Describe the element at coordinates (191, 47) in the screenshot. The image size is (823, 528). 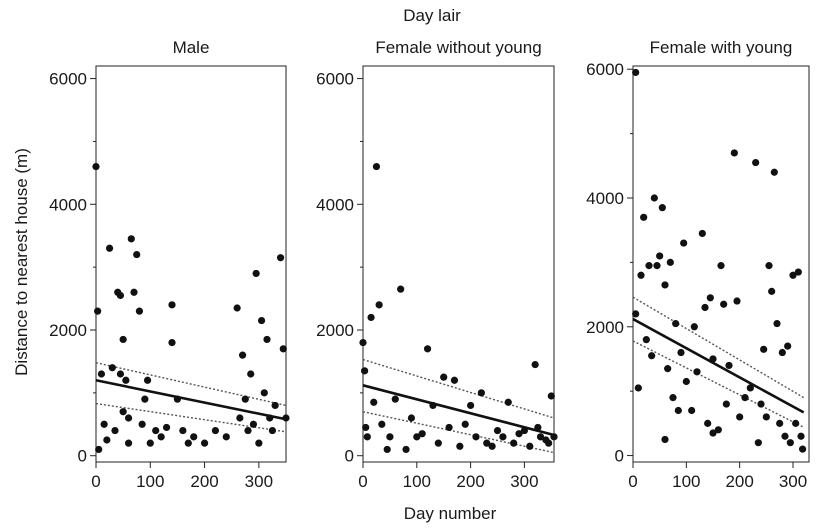
I see `panel-title: Male` at that location.